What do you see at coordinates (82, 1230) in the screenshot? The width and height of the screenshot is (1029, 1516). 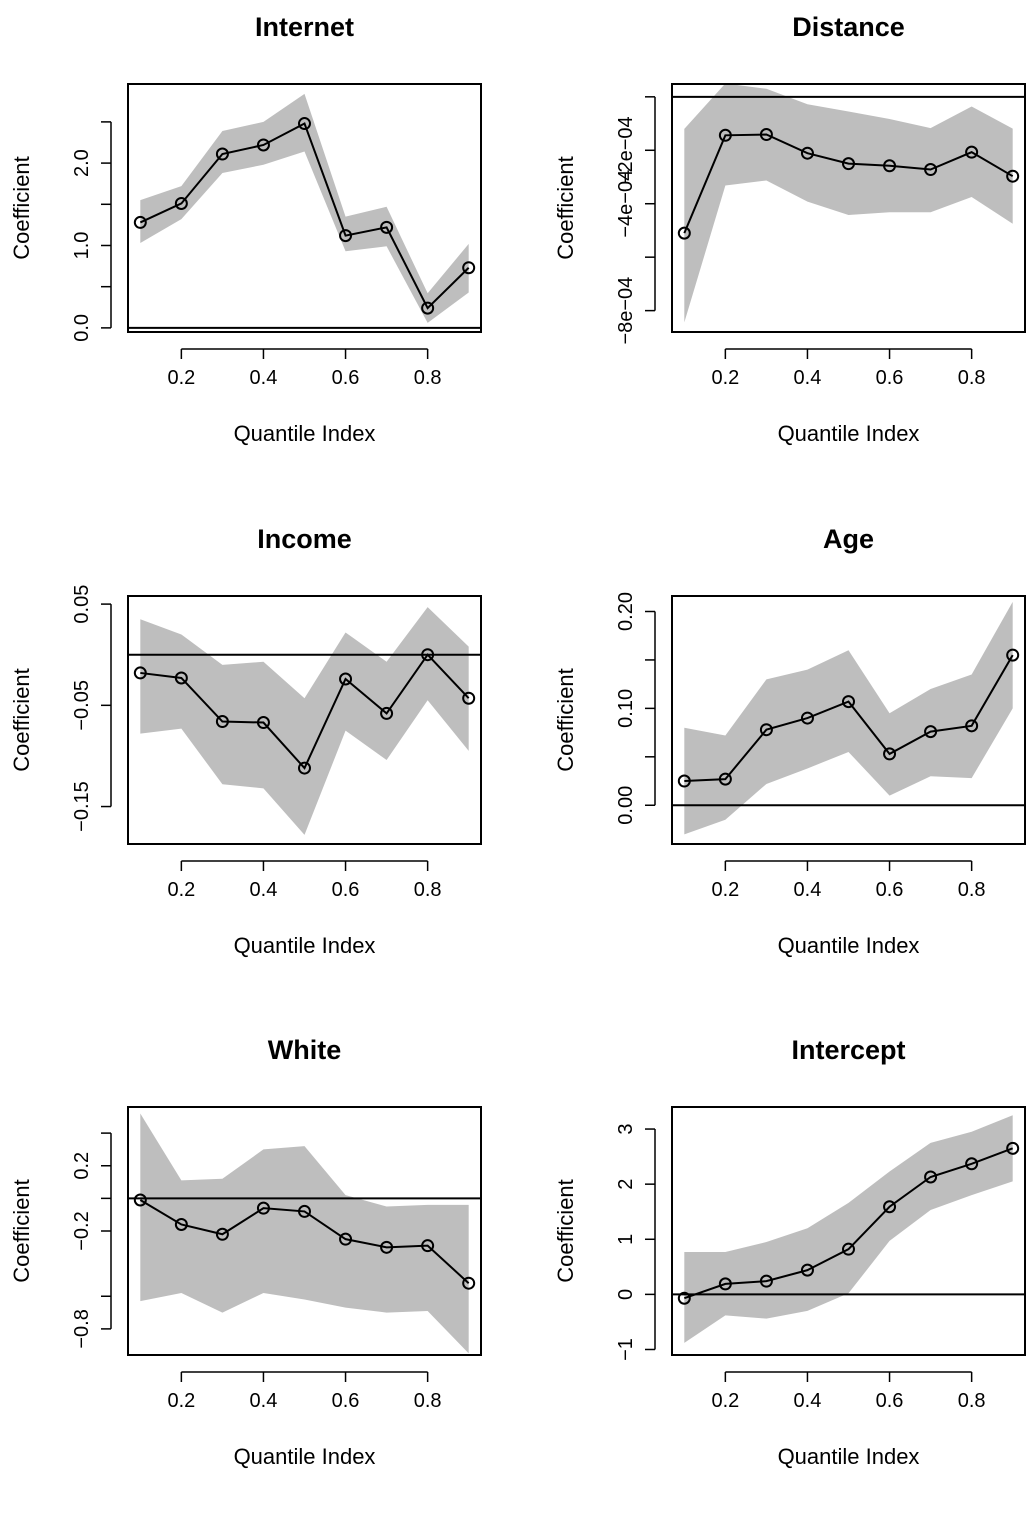 I see `y-tick-label: −0.2` at bounding box center [82, 1230].